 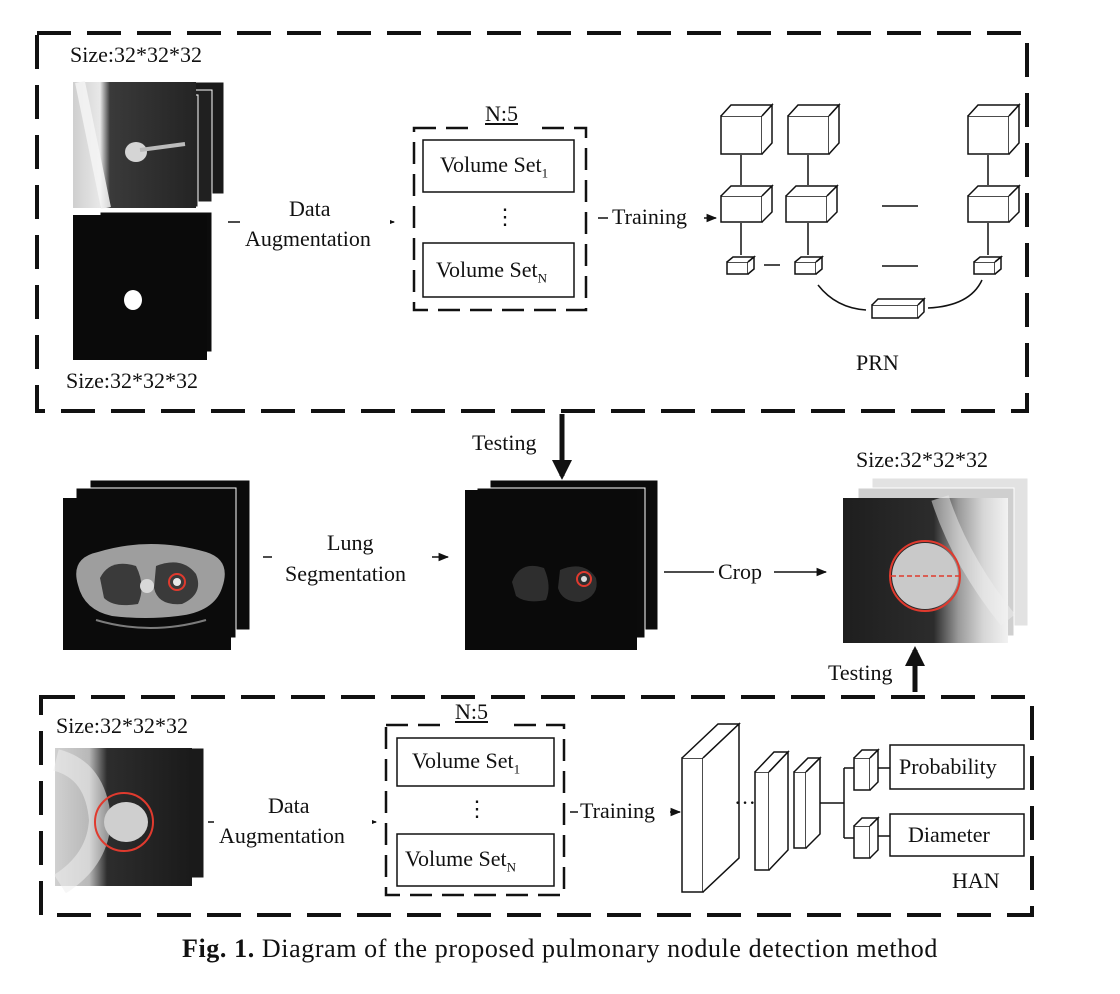 What do you see at coordinates (545, 173) in the screenshot?
I see `top-volume-set-1-subscript: 1` at bounding box center [545, 173].